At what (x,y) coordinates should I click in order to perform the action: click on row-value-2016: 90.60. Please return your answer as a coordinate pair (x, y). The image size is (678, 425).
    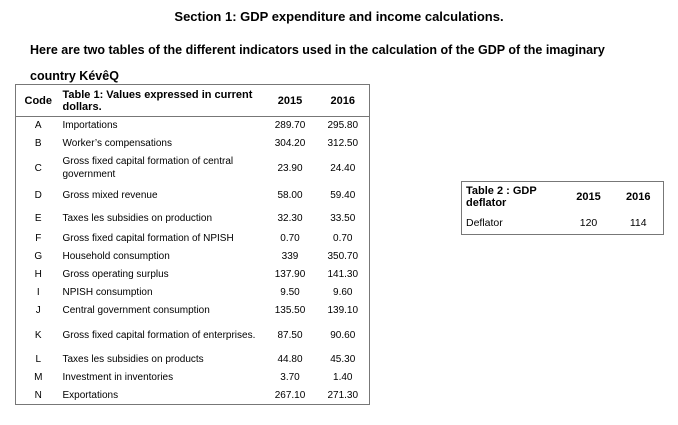
    Looking at the image, I should click on (343, 335).